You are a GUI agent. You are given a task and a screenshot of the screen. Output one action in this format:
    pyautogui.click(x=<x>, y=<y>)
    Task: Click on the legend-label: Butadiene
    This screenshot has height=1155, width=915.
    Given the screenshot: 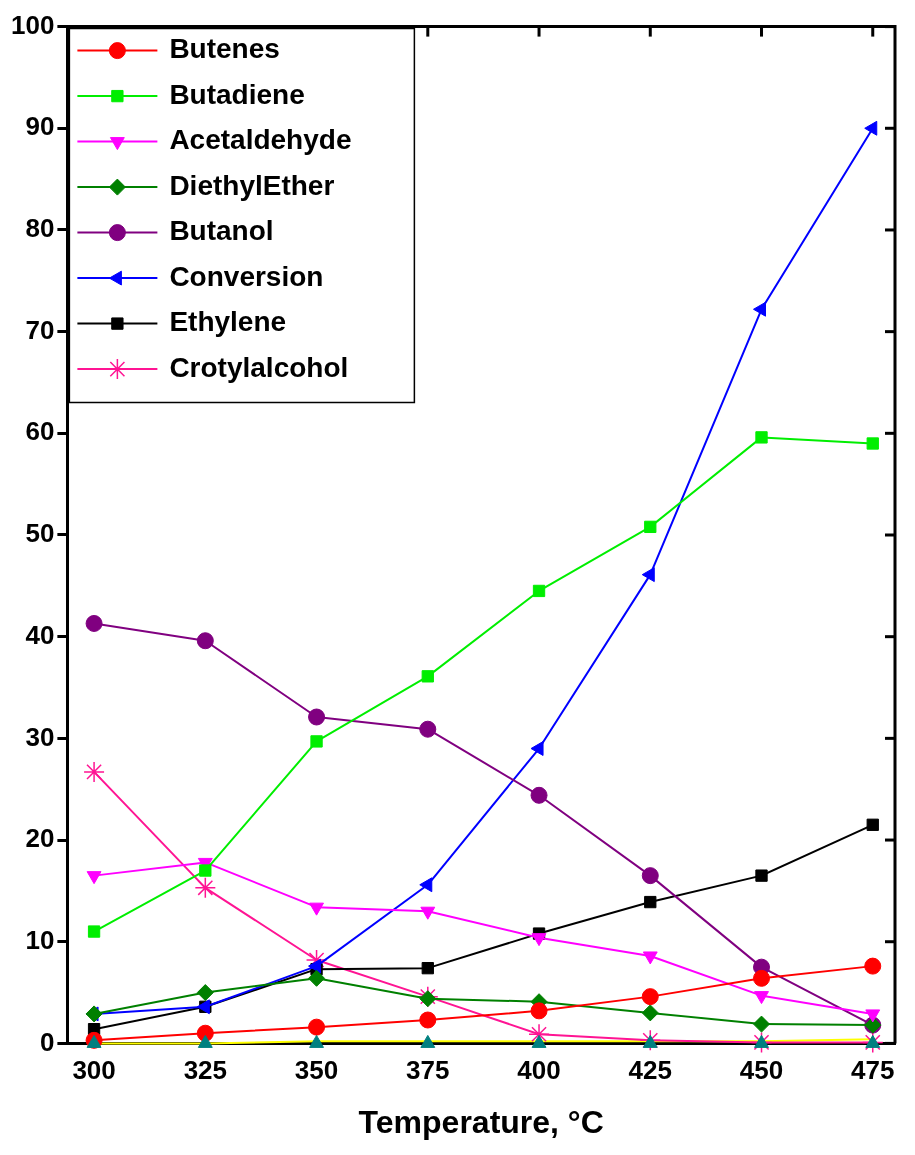 What is the action you would take?
    pyautogui.click(x=237, y=94)
    